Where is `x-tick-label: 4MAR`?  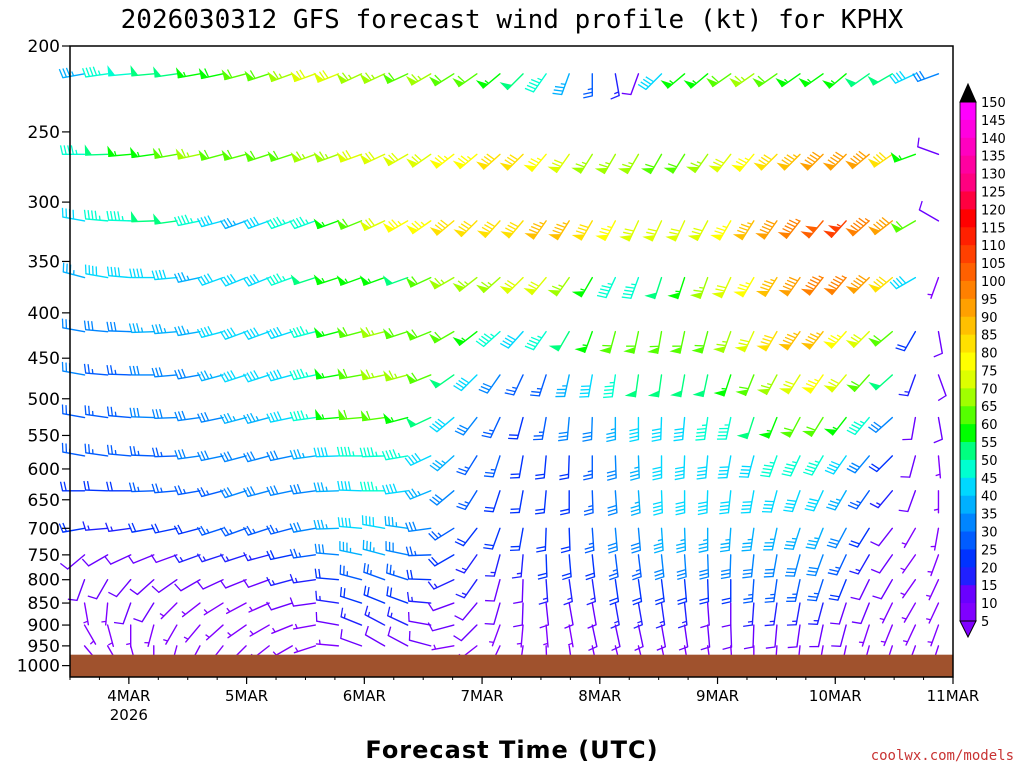
x-tick-label: 4MAR is located at coordinates (128, 696).